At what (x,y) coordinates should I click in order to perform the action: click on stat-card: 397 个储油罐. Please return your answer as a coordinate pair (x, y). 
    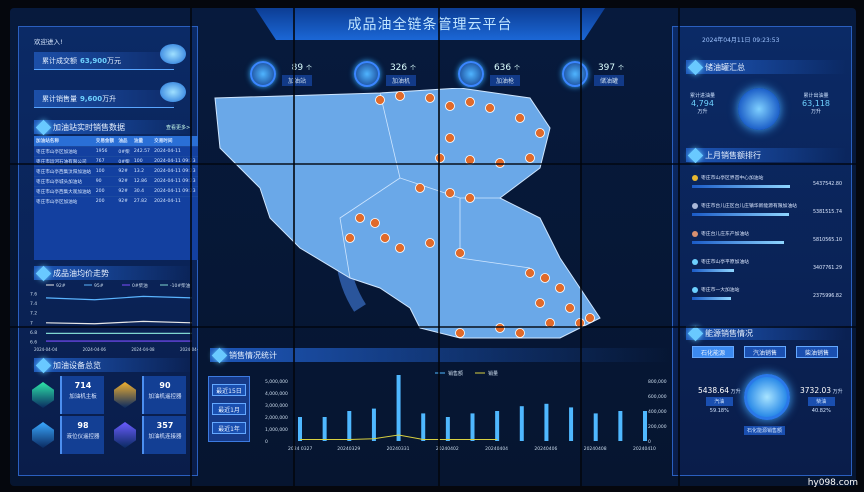
    Looking at the image, I should click on (608, 74).